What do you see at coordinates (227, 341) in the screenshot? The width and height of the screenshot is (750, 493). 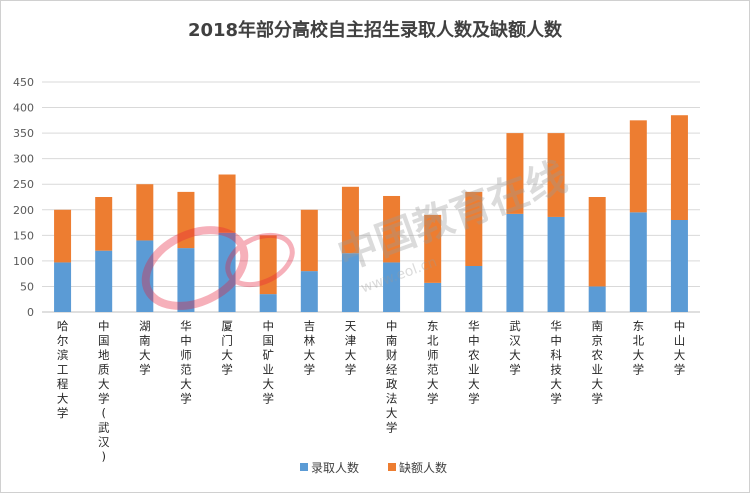 I see `svg-text: 门` at bounding box center [227, 341].